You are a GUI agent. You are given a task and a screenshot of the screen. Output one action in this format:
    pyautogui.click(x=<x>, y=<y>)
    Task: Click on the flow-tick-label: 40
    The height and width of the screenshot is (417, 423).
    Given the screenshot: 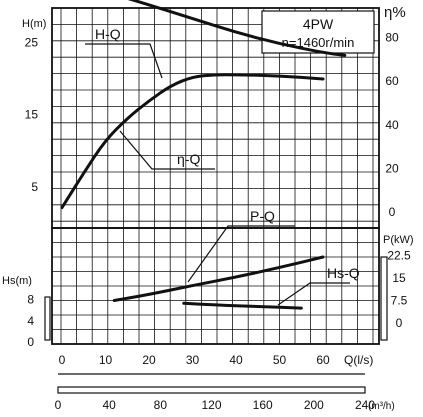 What is the action you would take?
    pyautogui.click(x=236, y=360)
    